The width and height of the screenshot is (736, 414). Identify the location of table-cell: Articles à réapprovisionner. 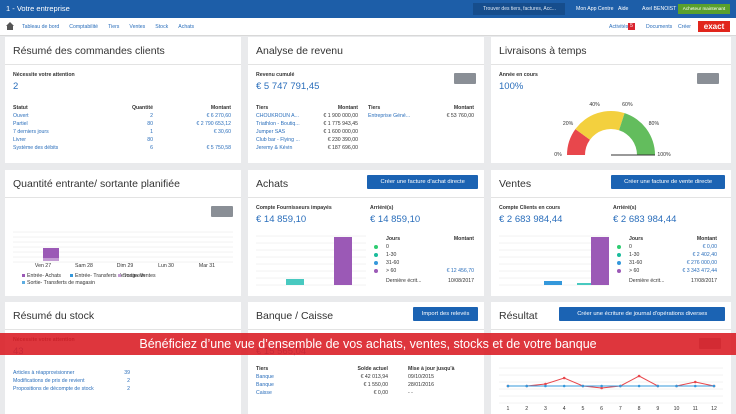
(44, 373).